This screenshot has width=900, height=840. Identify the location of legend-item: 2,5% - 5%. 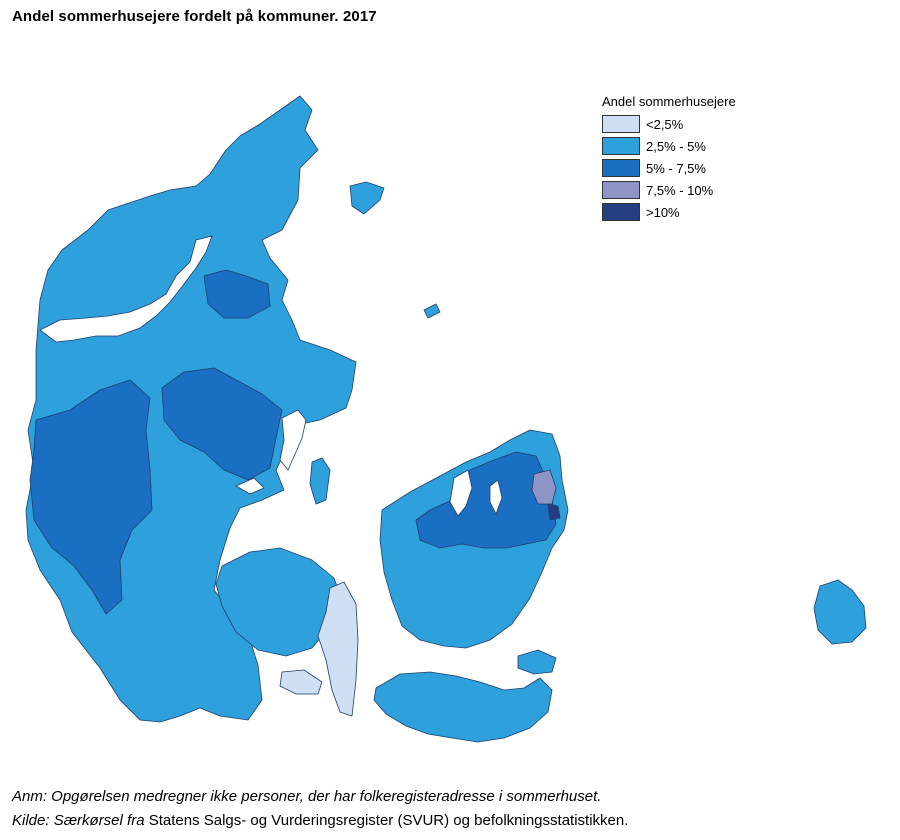
(669, 146).